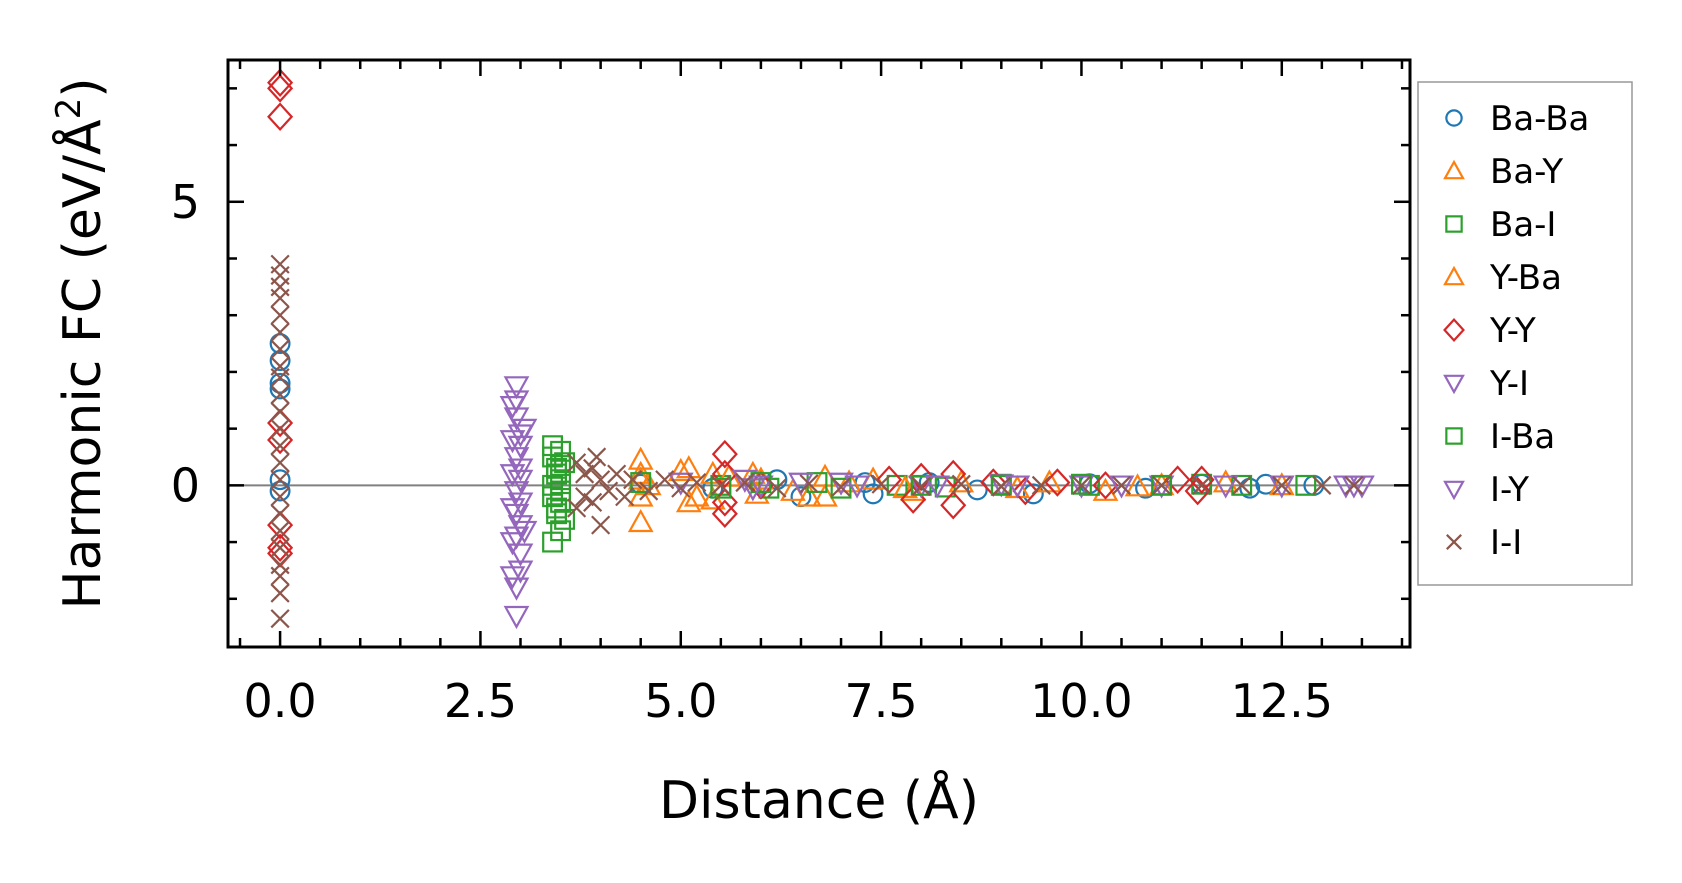 Image resolution: width=1682 pixels, height=883 pixels. I want to click on x-tick-label: 5.0, so click(680, 701).